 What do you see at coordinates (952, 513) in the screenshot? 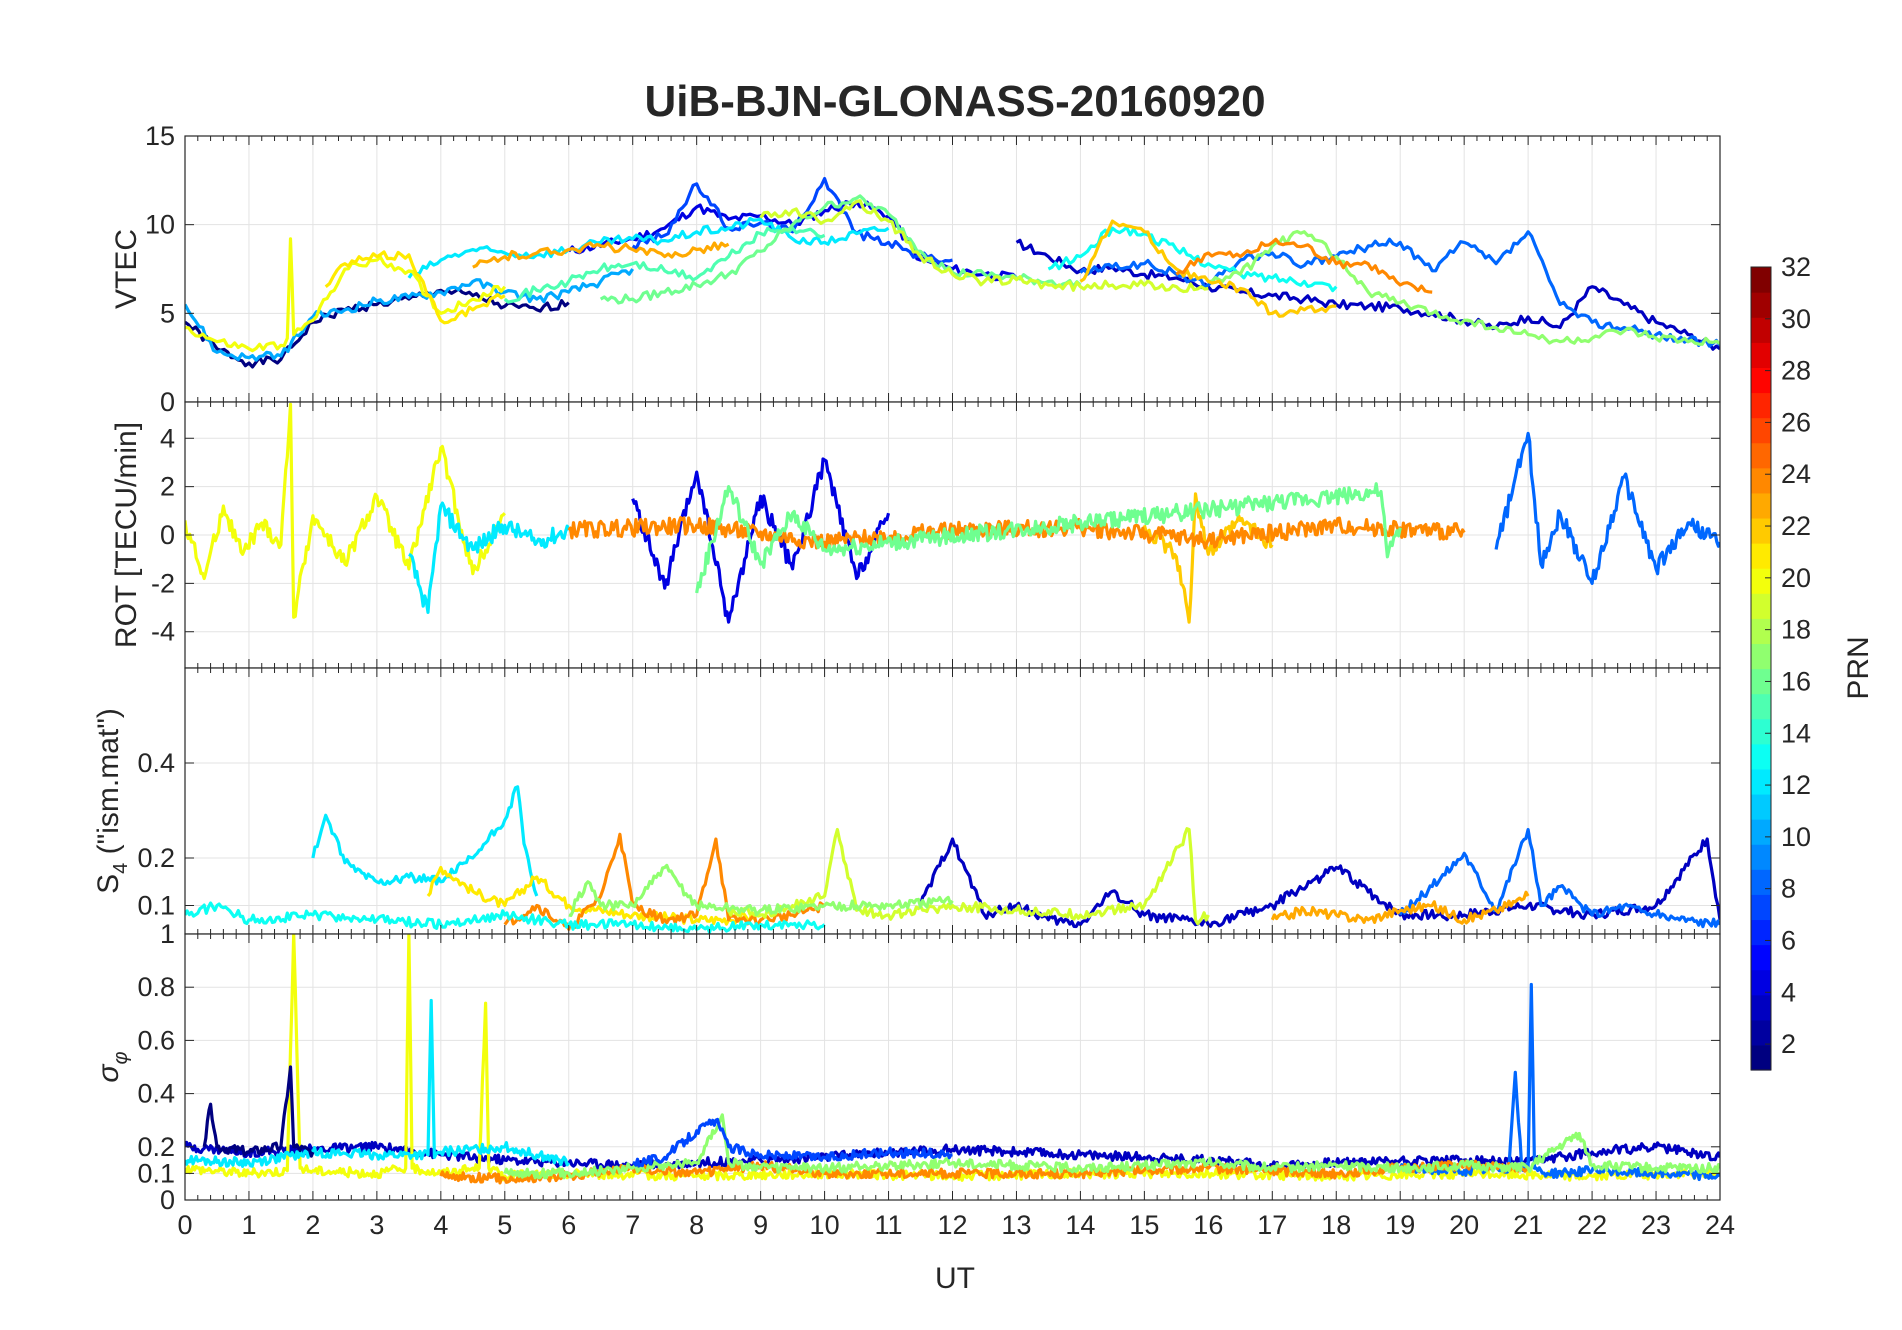
I see `panel-rot-series` at bounding box center [952, 513].